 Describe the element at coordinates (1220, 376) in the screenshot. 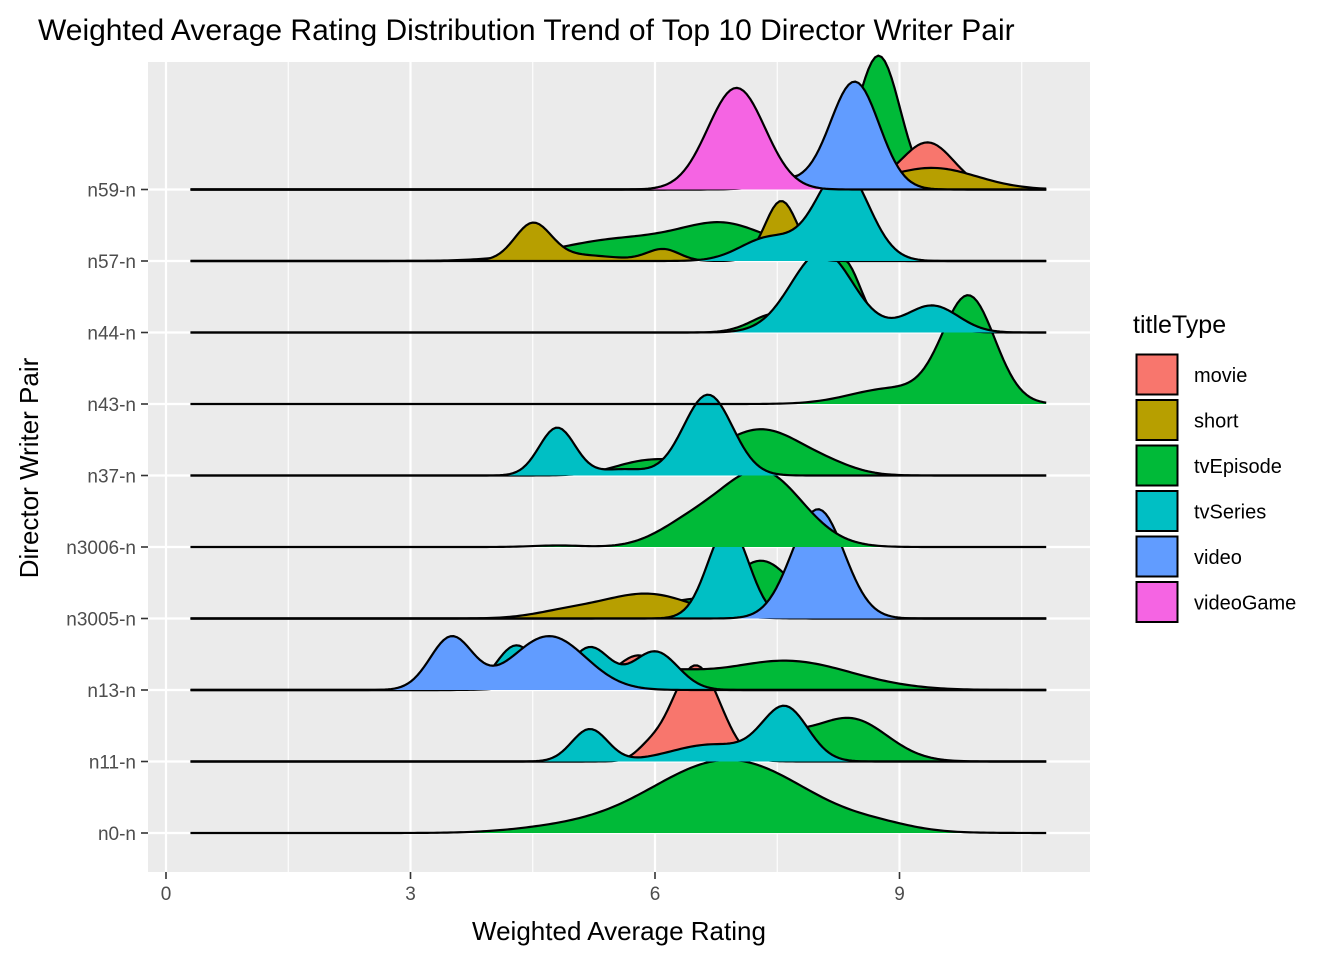

I see `legend-label-movie: movie` at that location.